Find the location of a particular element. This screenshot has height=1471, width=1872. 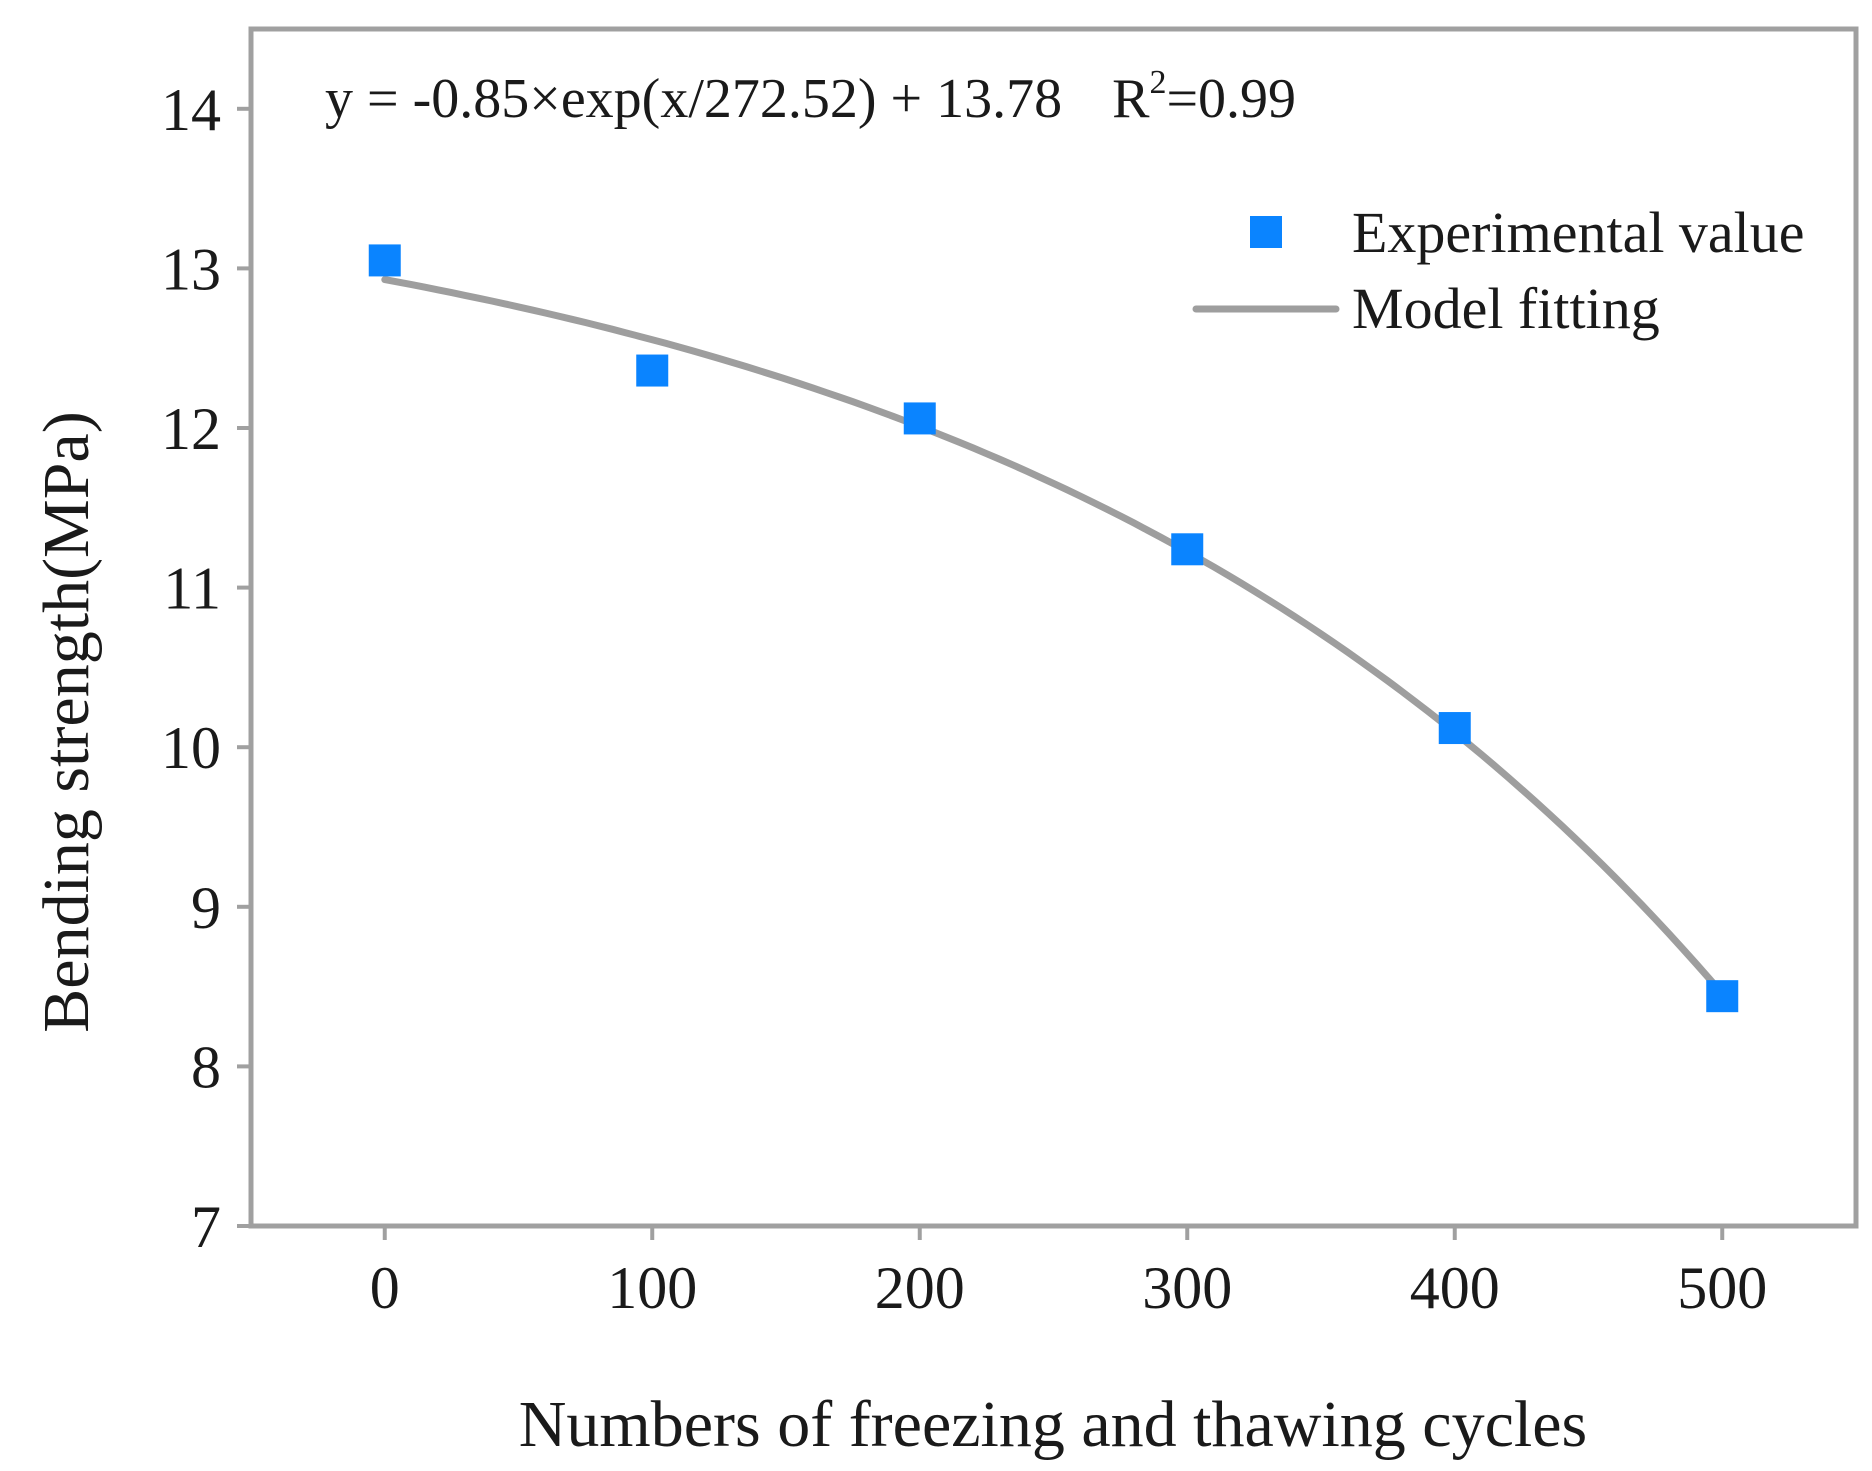

legend-label-experimental: Experimental value is located at coordinates (1578, 232).